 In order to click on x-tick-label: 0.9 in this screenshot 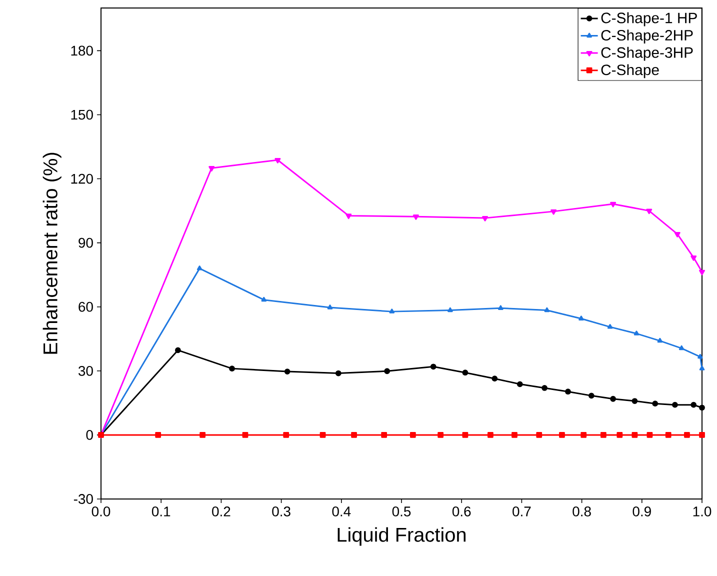, I will do `click(641, 511)`.